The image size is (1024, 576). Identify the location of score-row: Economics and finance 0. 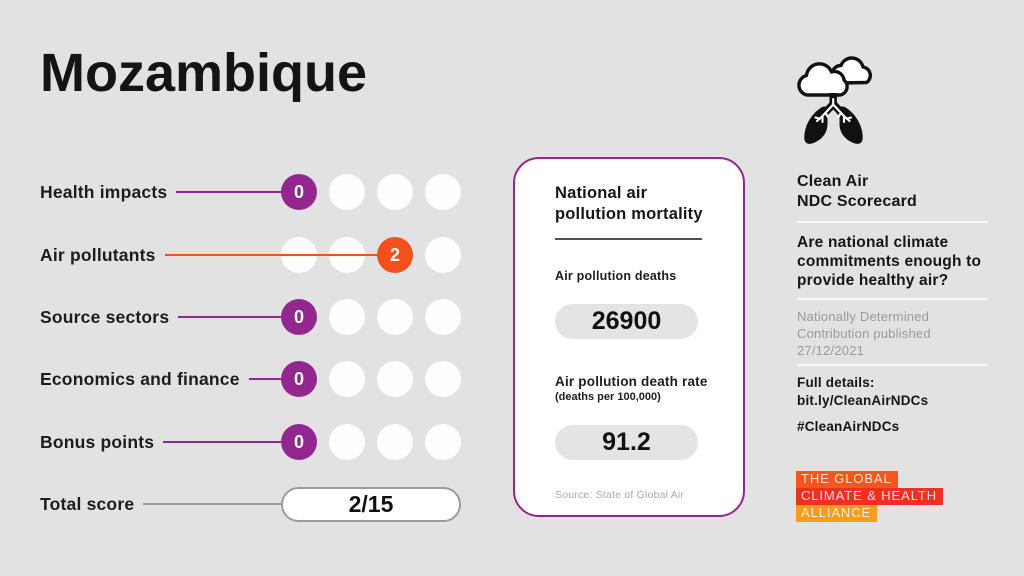
(250, 379).